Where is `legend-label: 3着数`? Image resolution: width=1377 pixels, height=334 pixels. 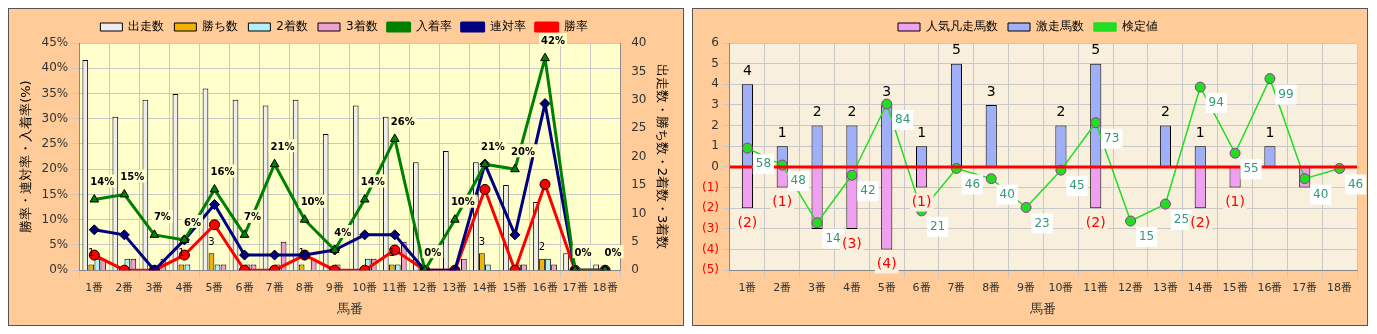 legend-label: 3着数 is located at coordinates (362, 26).